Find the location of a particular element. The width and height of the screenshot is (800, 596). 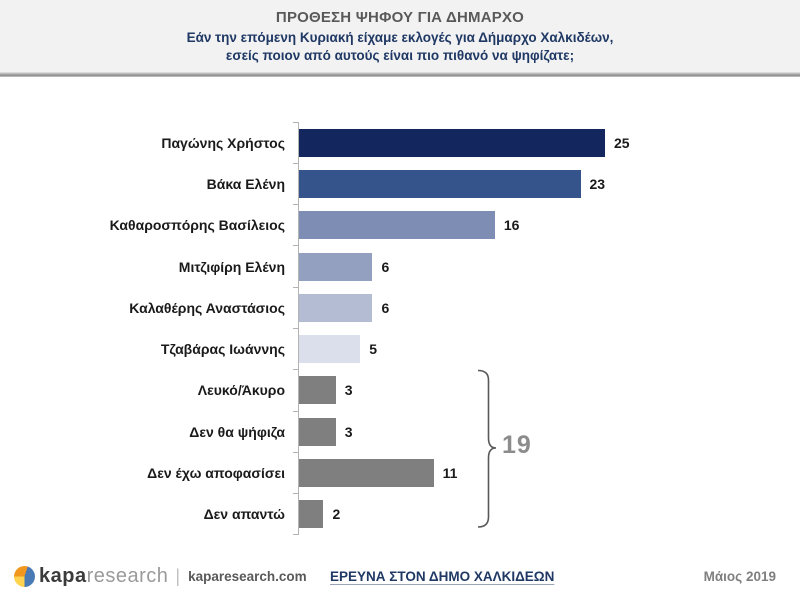

bar-value-label: 2 is located at coordinates (336, 514).